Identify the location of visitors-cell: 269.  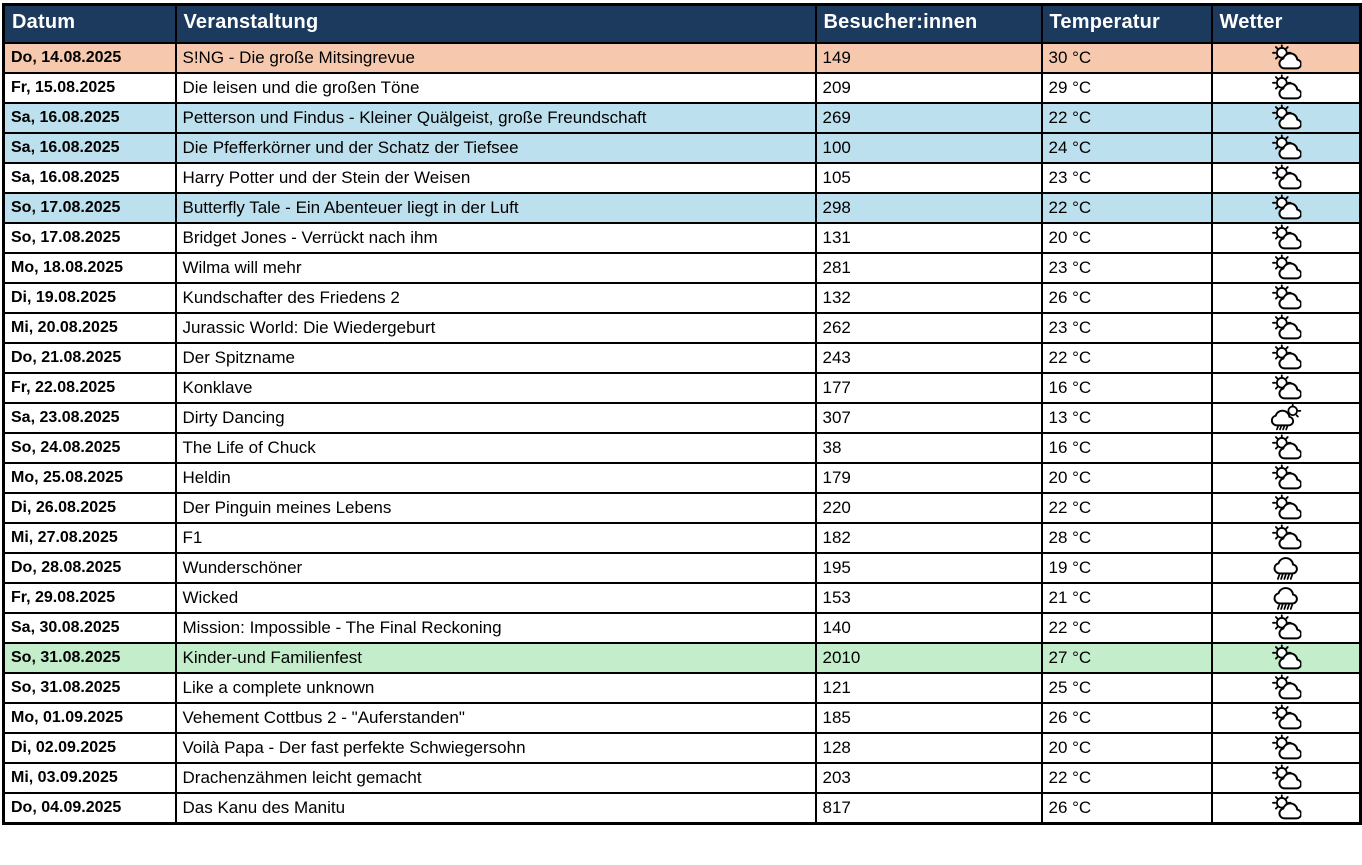
(928, 117).